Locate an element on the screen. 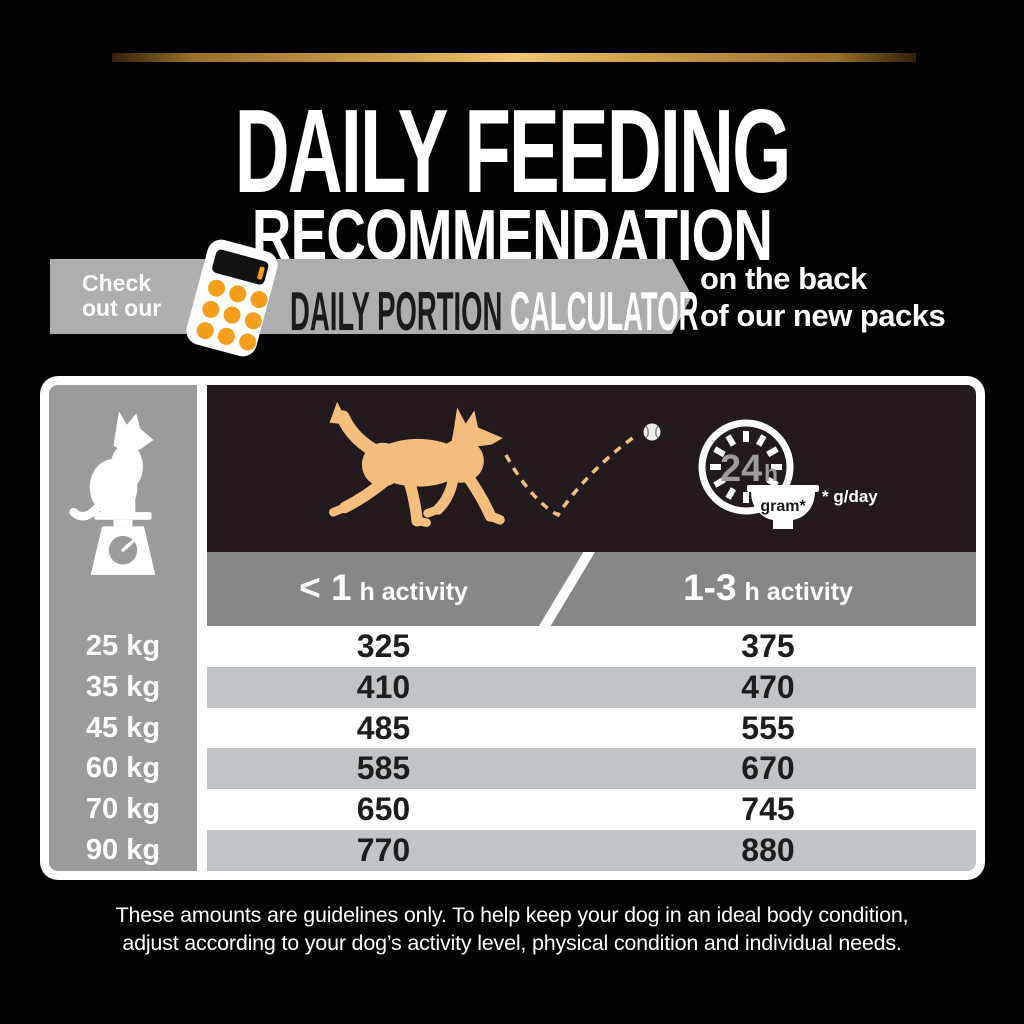 The height and width of the screenshot is (1024, 1024). promo-lead-line1: Check is located at coordinates (117, 283).